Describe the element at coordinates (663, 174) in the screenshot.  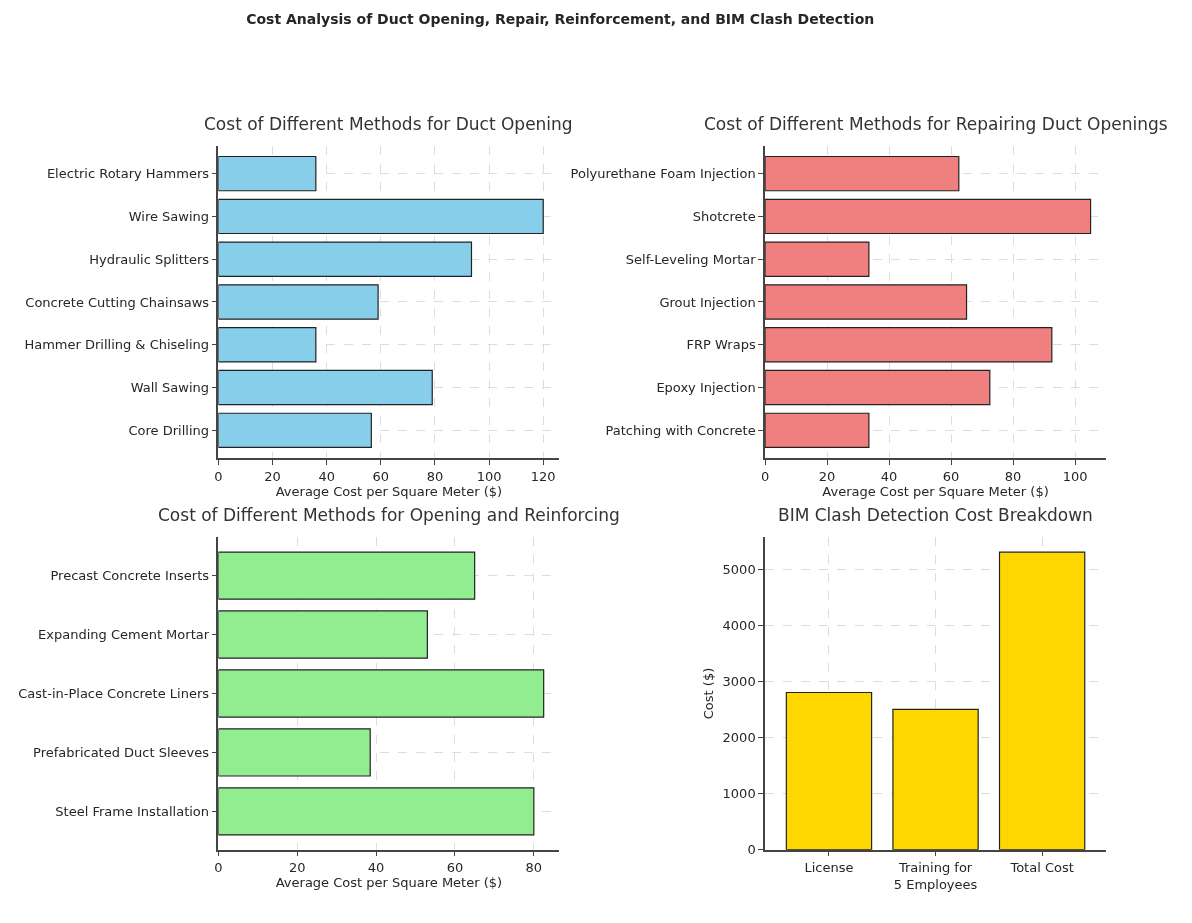
I see `y-tick-label: Polyurethane Foam Injection` at that location.